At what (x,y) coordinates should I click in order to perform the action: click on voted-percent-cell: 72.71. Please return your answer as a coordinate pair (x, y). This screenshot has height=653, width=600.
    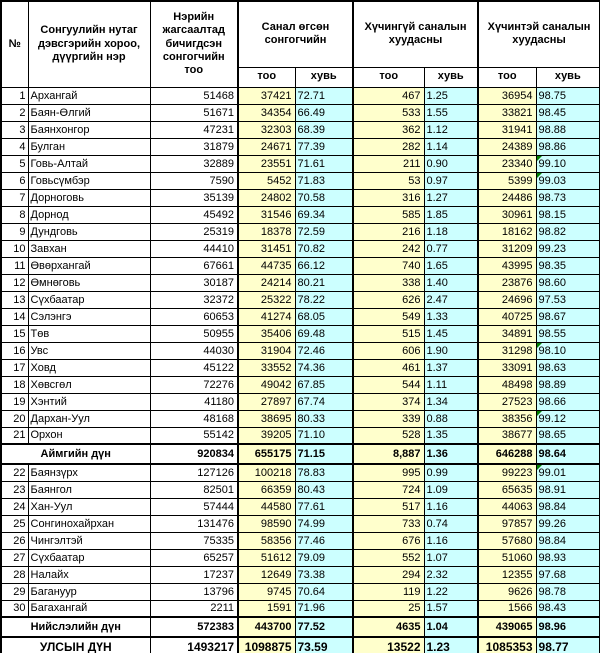
    Looking at the image, I should click on (324, 95).